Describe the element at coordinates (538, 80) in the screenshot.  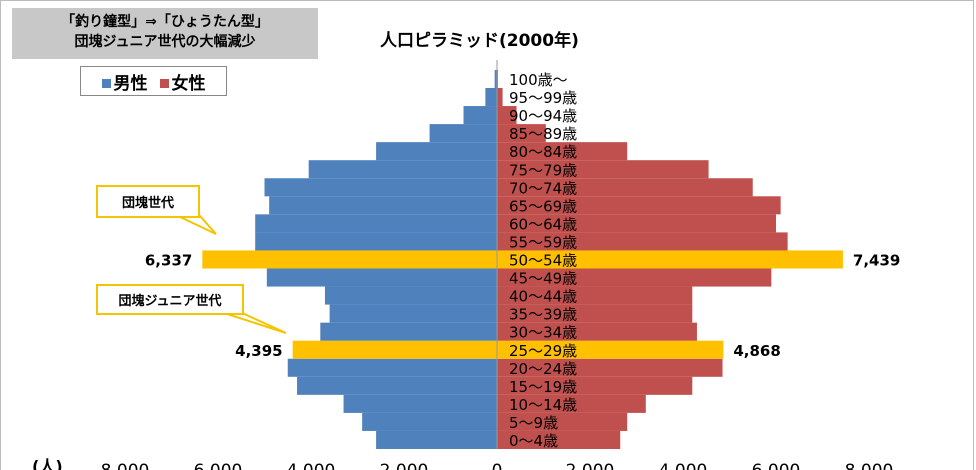
I see `age-label-20: 100歳〜` at that location.